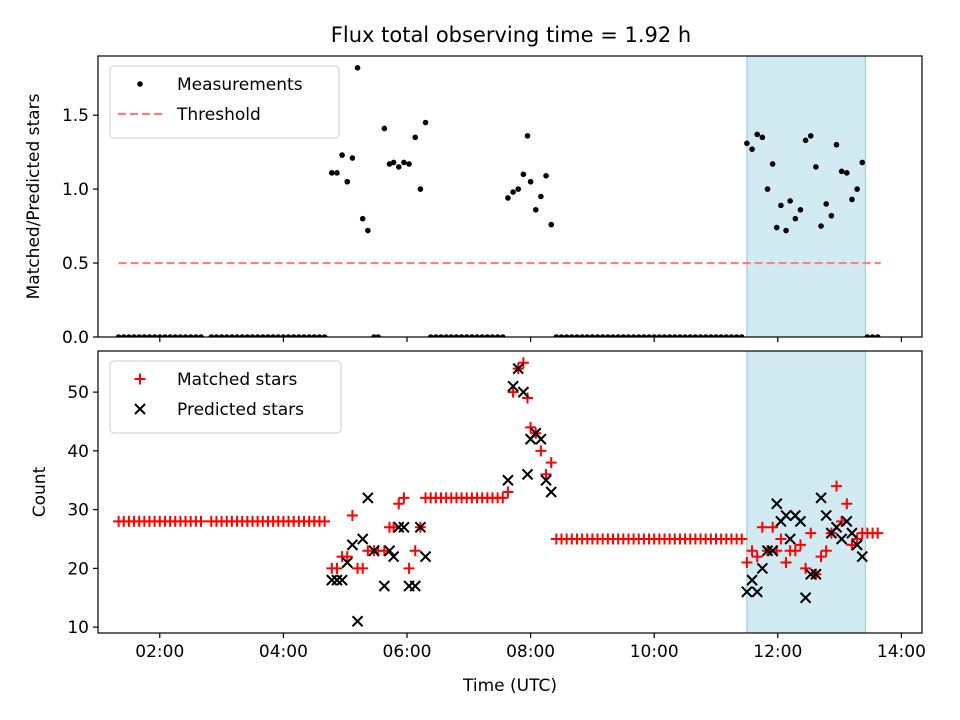 This screenshot has height=720, width=960. Describe the element at coordinates (75, 190) in the screenshot. I see `flux-ytick-label: 1.0` at that location.